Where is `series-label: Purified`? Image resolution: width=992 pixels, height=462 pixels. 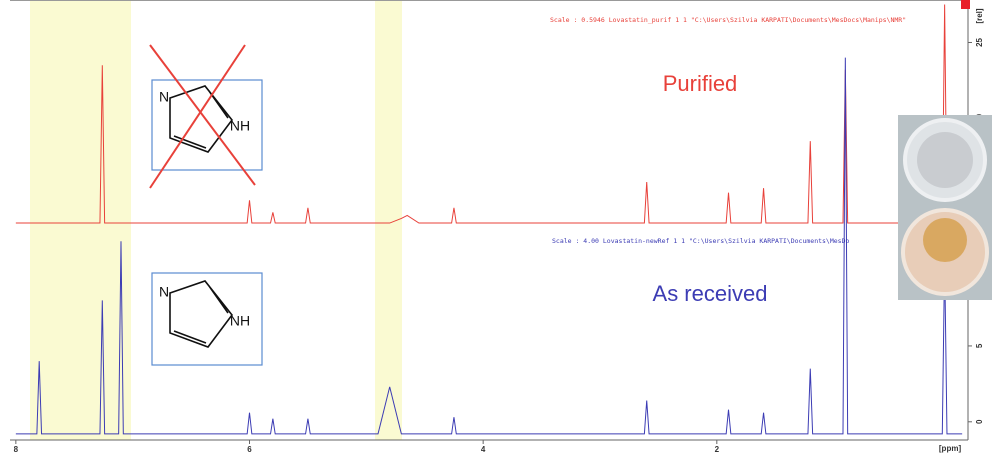
series-label: Purified is located at coordinates (700, 83).